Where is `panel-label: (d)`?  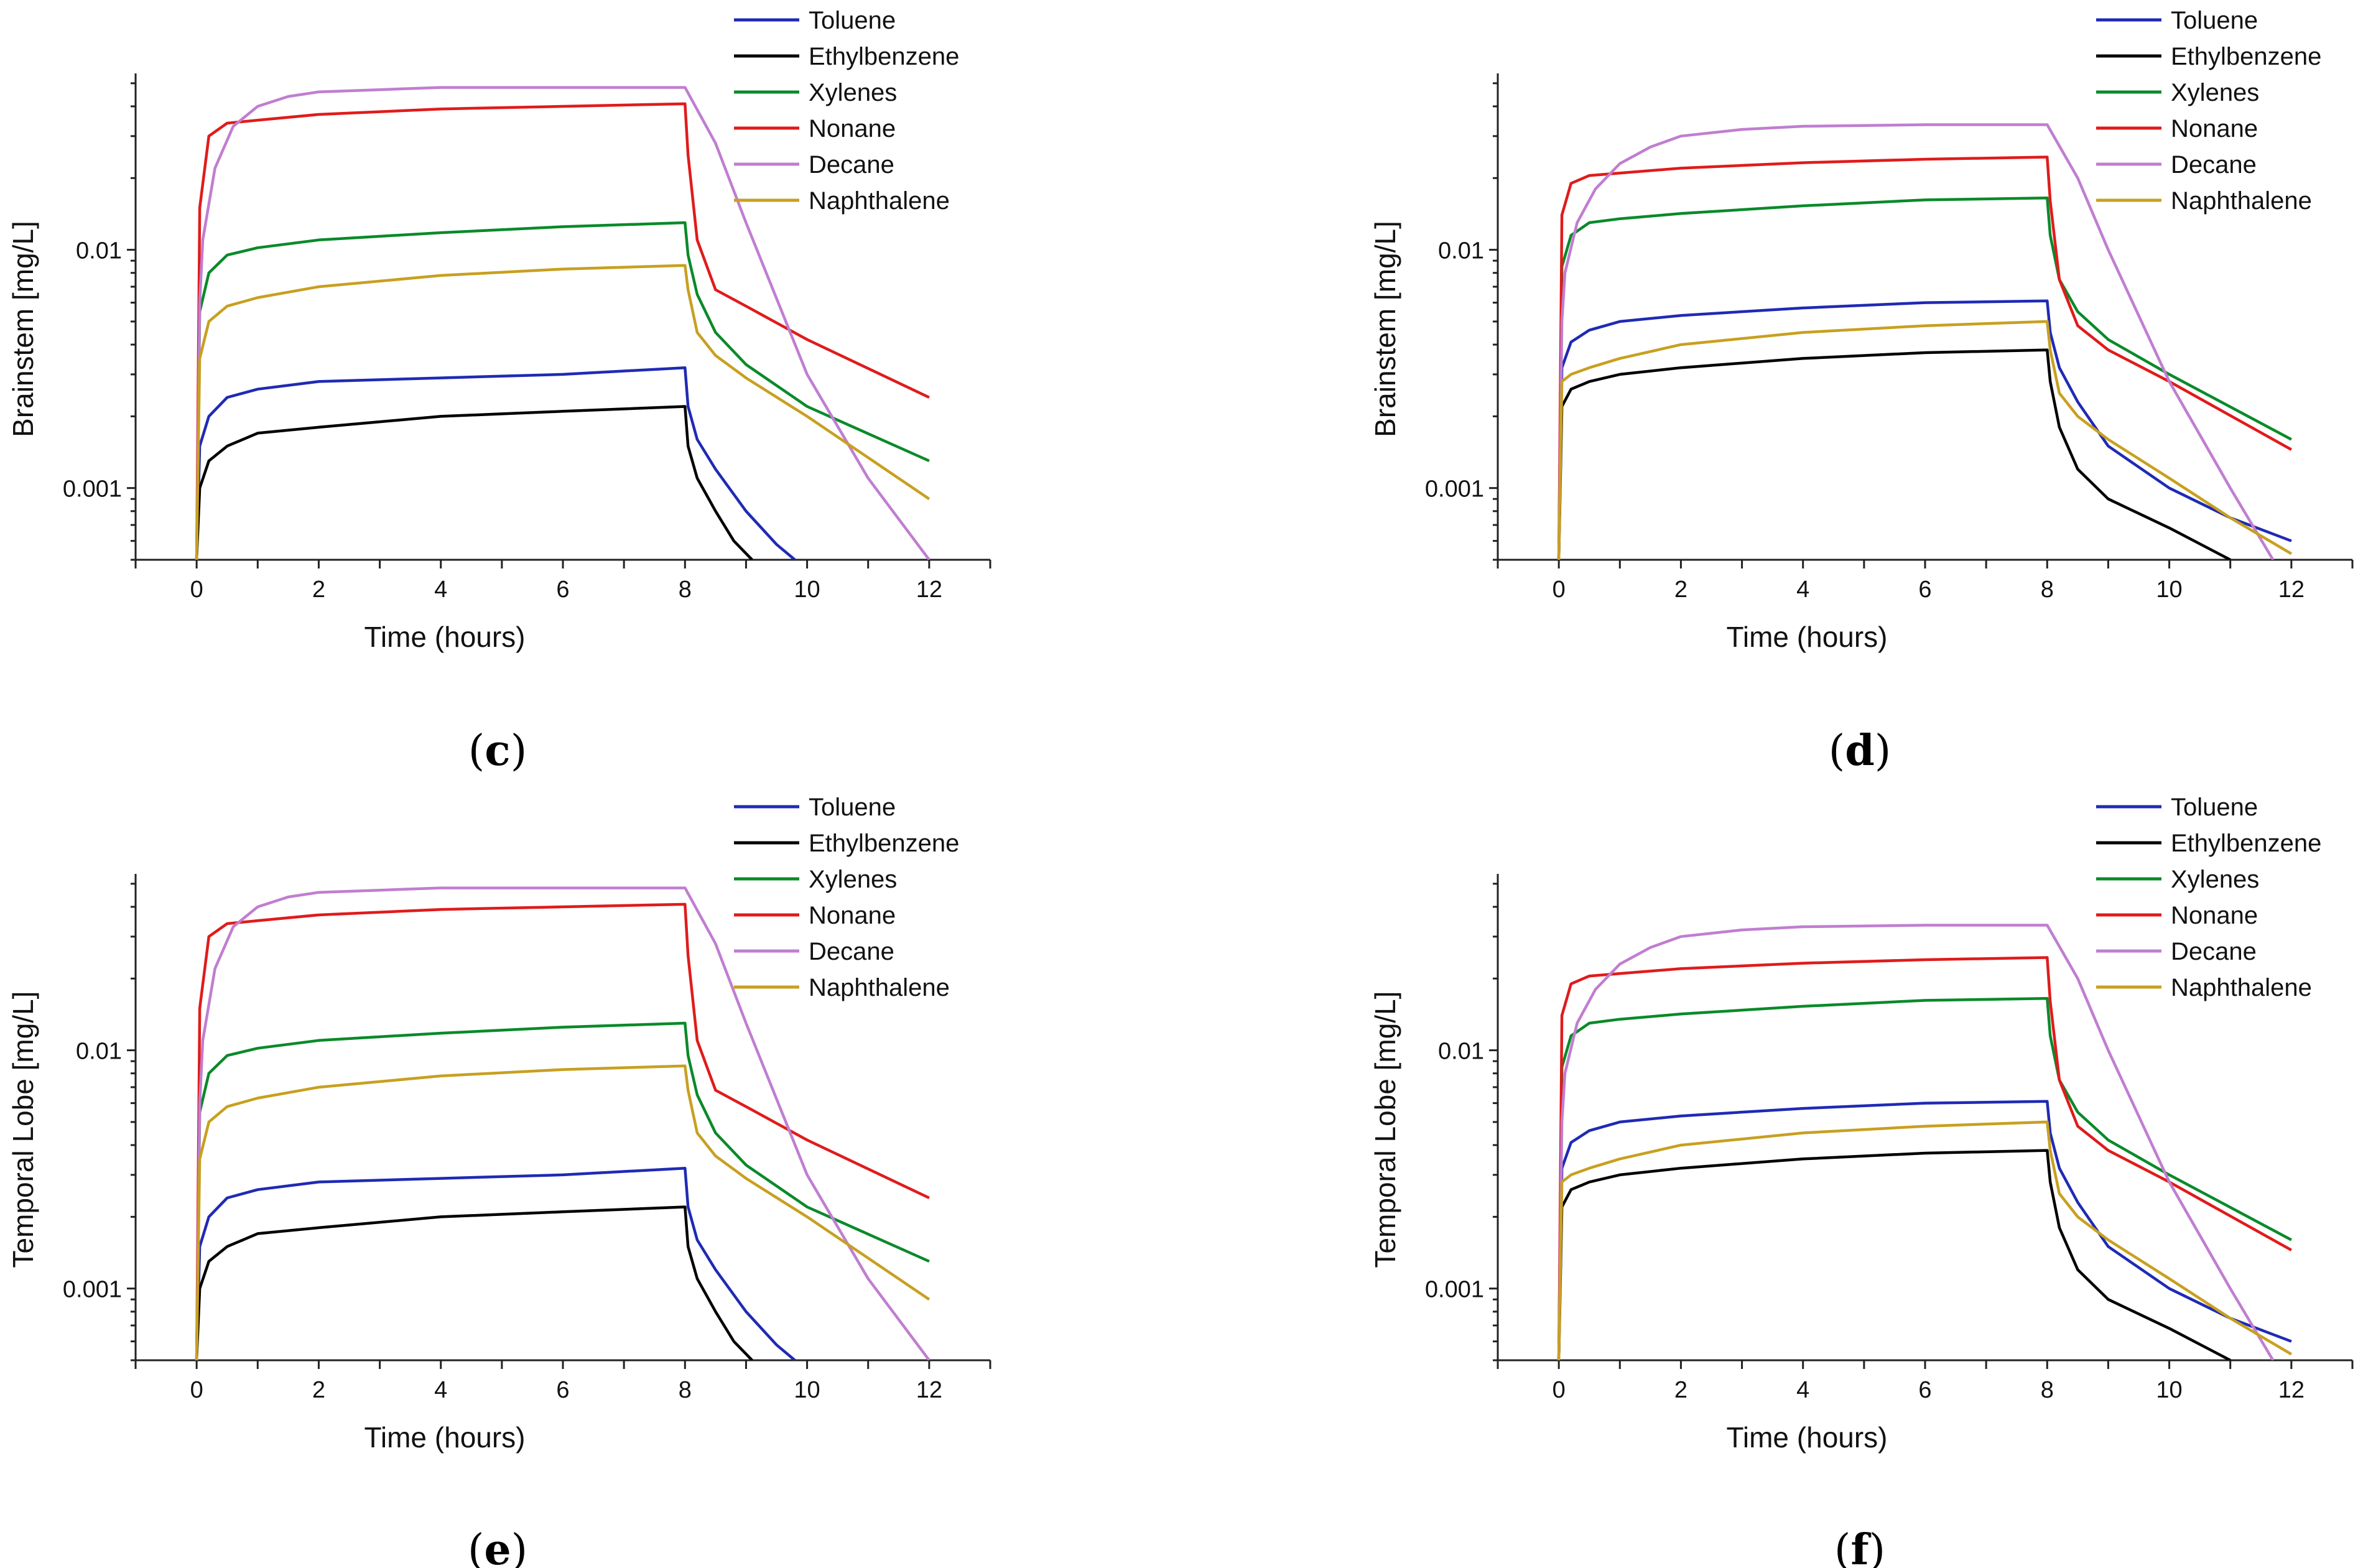
panel-label: (d) is located at coordinates (1860, 751).